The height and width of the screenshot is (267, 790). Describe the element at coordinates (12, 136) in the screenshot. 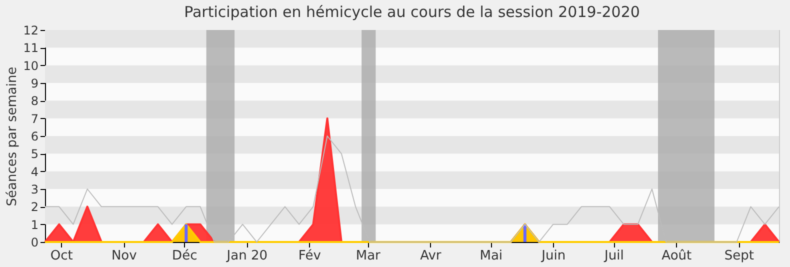

I see `y-axis-title: Séances par semaine` at that location.